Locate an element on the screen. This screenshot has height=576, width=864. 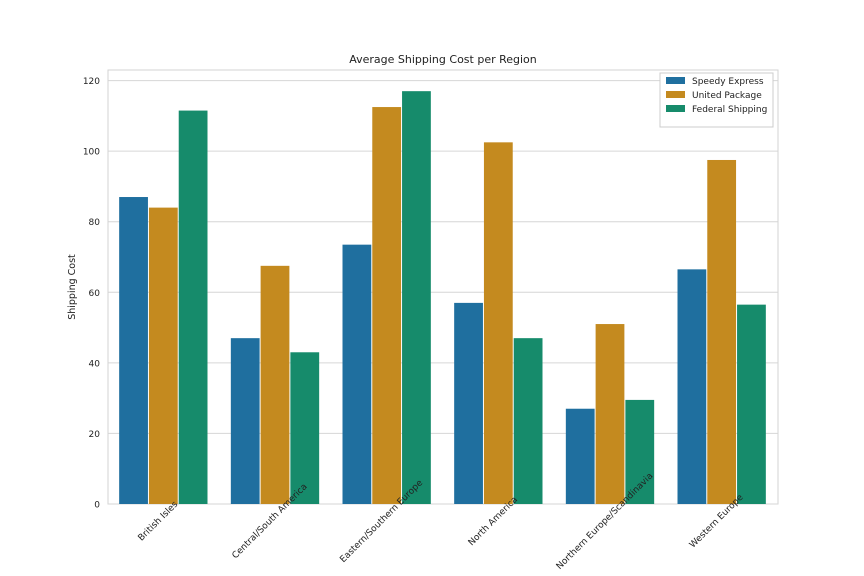
bar-federal-shipping-western-europe is located at coordinates (751, 404).